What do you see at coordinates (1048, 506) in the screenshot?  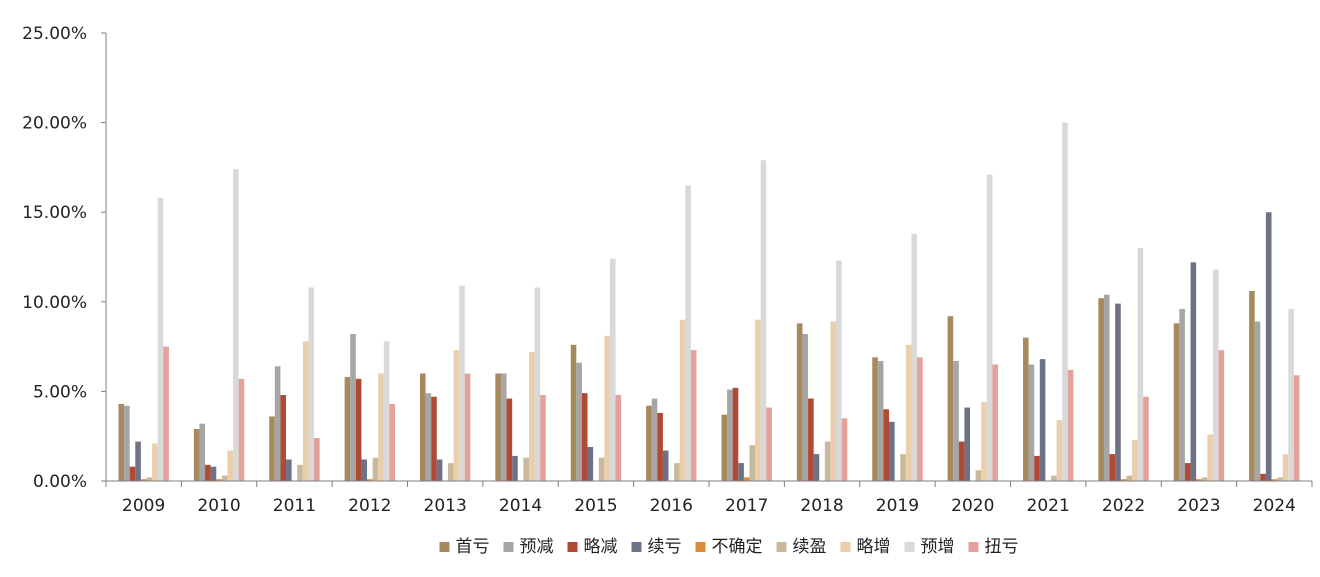 I see `x-tick-label: 2021` at bounding box center [1048, 506].